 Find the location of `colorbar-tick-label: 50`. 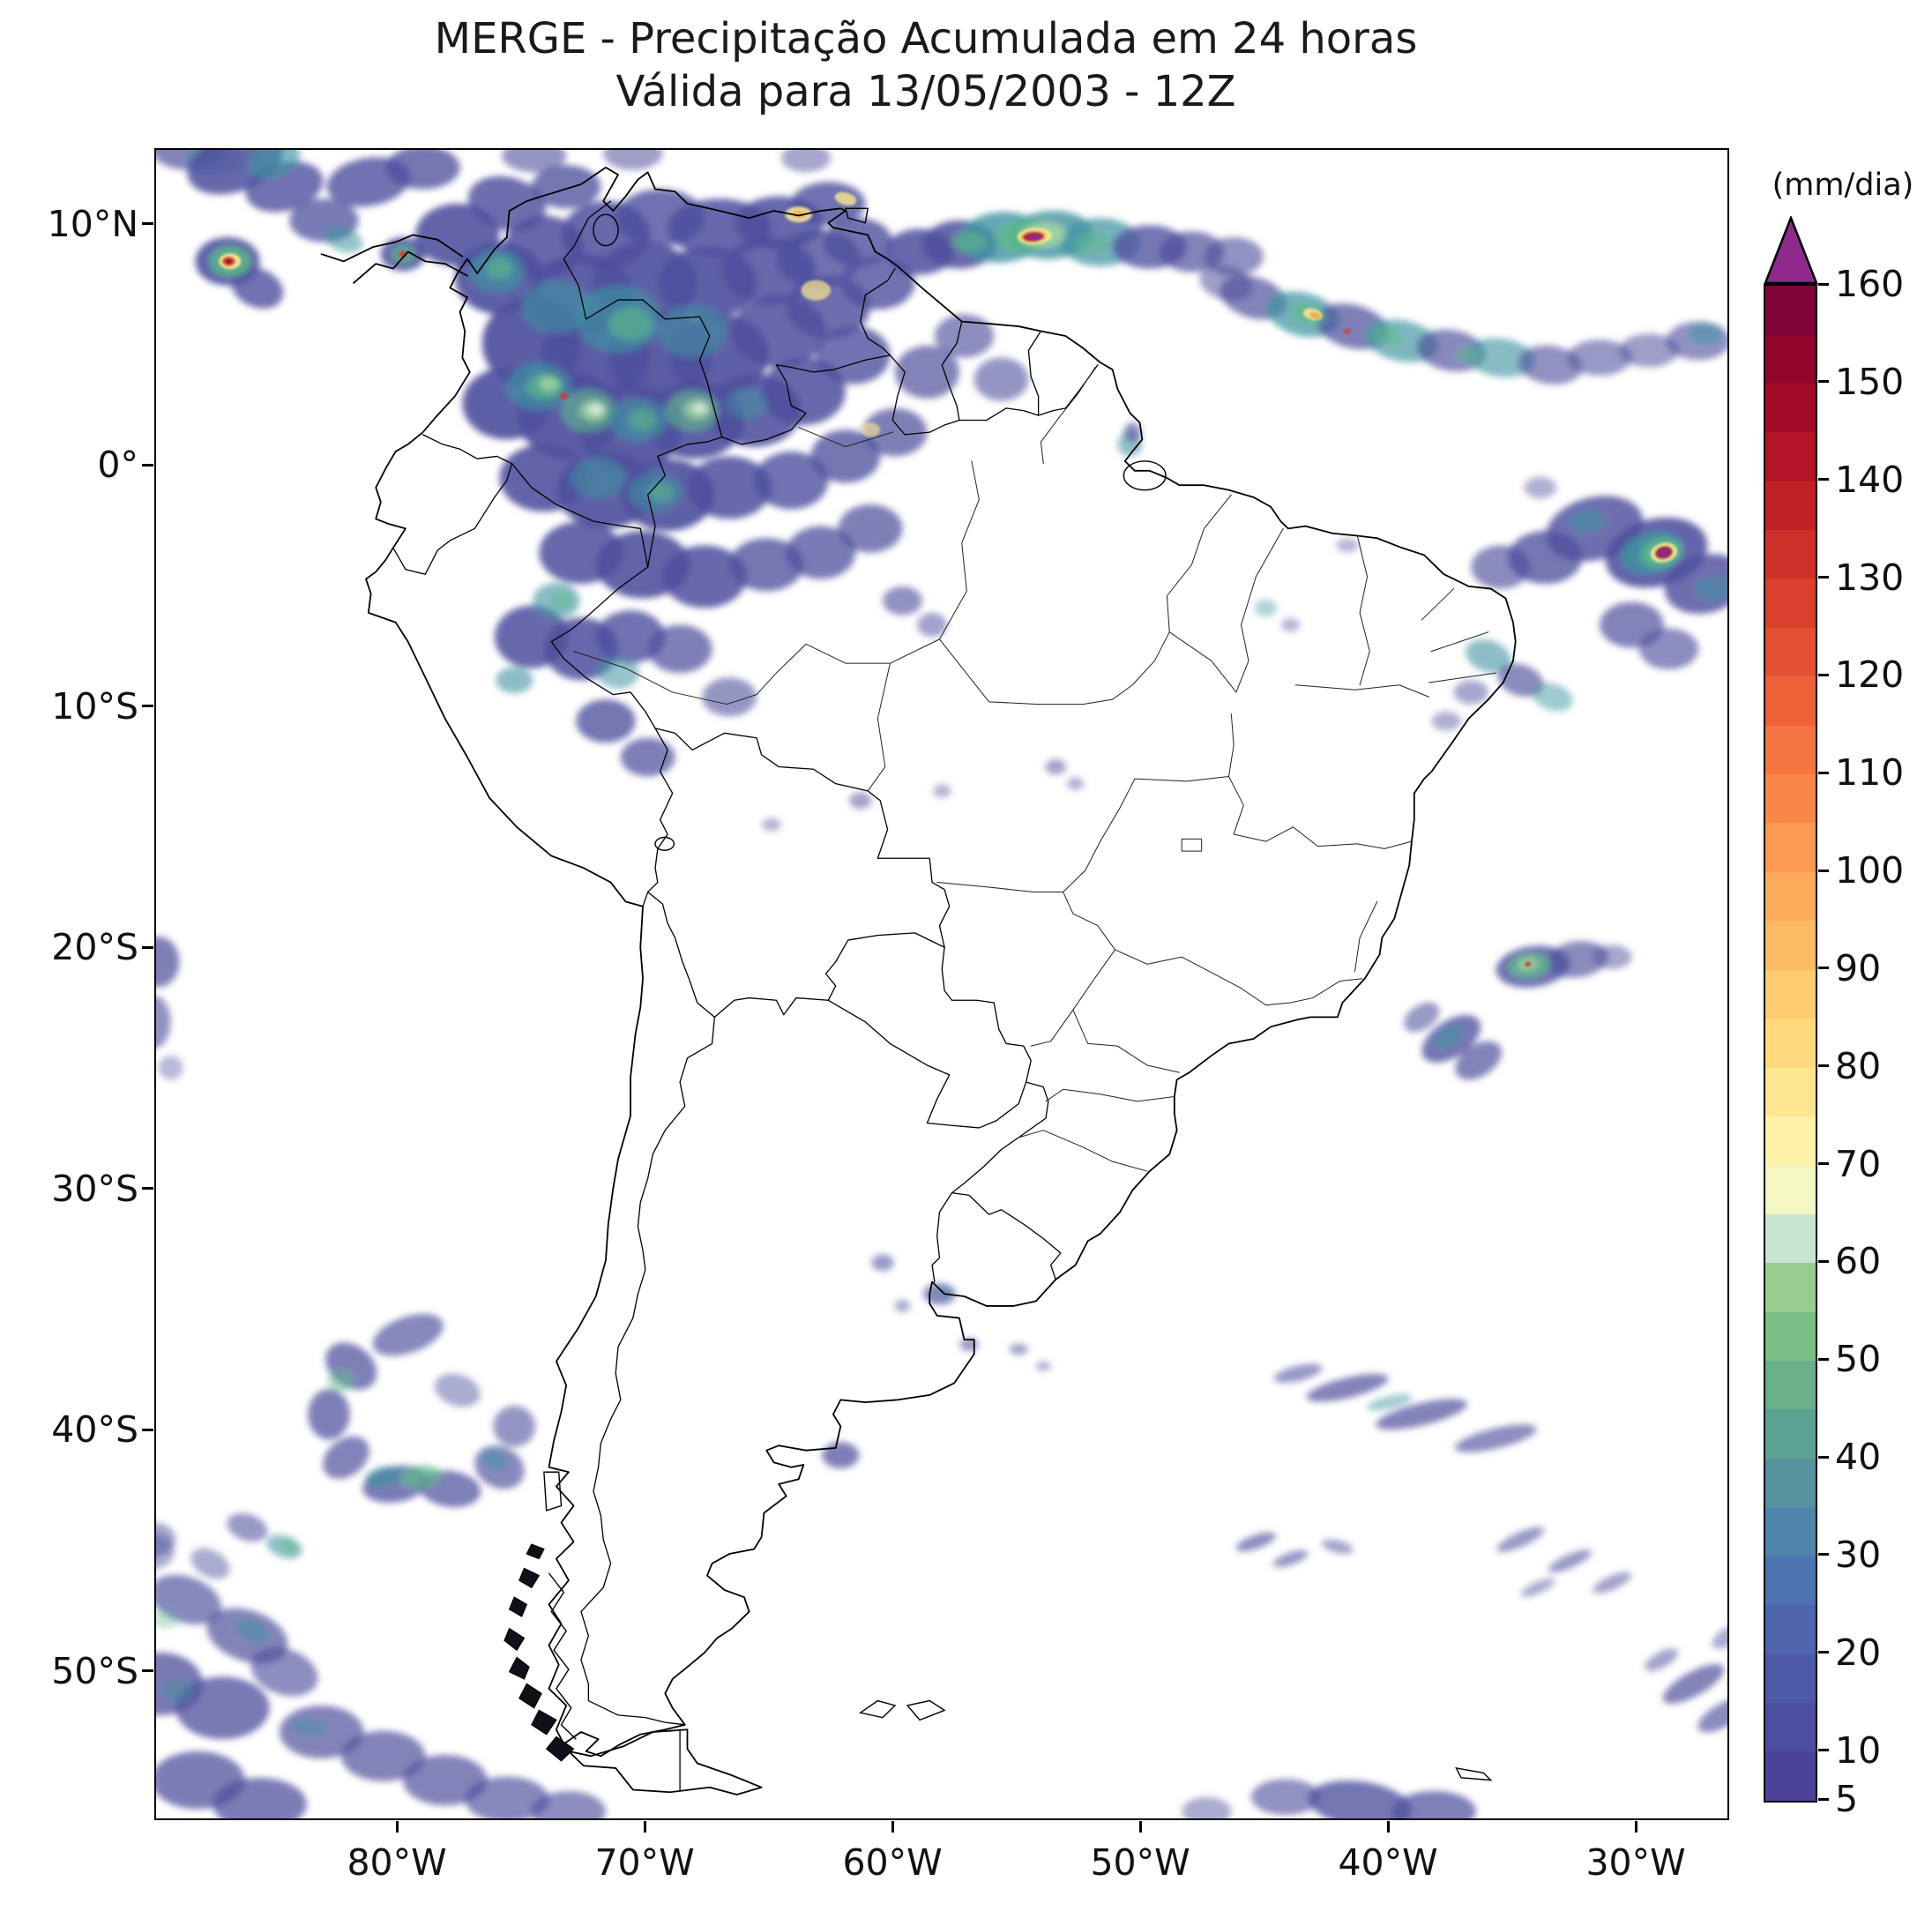

colorbar-tick-label: 50 is located at coordinates (1858, 1360).